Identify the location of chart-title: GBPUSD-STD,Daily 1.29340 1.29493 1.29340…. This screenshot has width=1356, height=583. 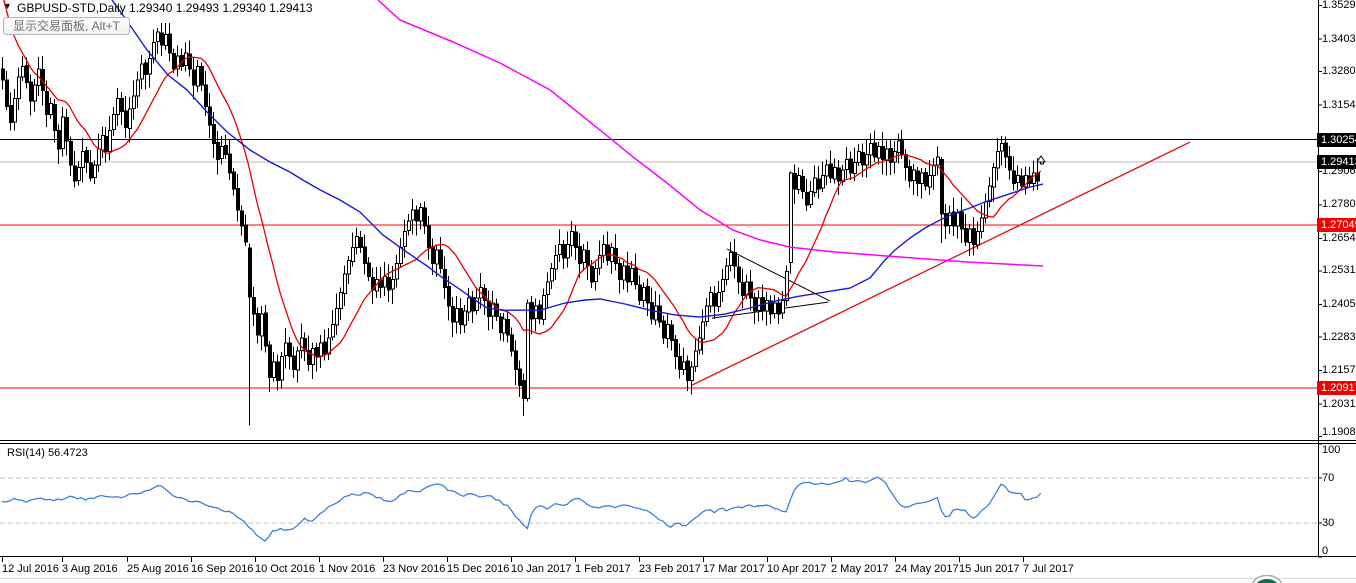
(165, 8).